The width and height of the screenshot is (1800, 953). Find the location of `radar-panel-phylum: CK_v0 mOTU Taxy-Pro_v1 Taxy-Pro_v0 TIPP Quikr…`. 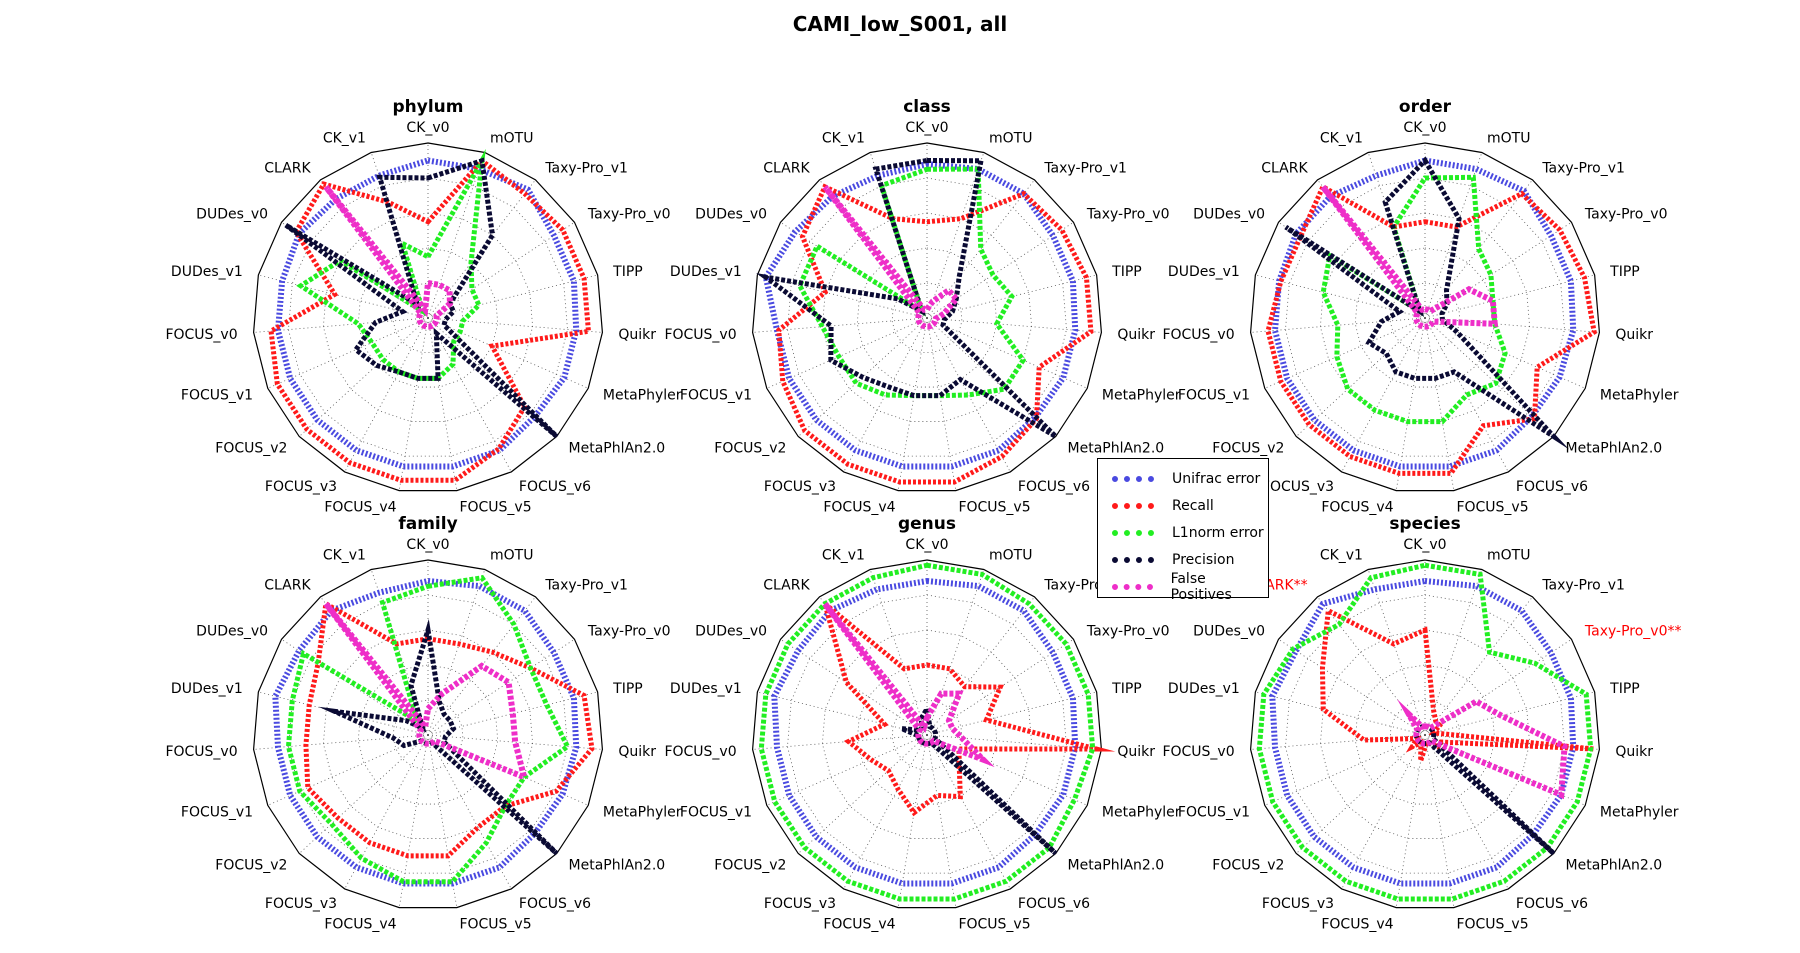

radar-panel-phylum: CK_v0 mOTU Taxy-Pro_v1 Taxy-Pro_v0 TIPP Quikr… is located at coordinates (423, 306).